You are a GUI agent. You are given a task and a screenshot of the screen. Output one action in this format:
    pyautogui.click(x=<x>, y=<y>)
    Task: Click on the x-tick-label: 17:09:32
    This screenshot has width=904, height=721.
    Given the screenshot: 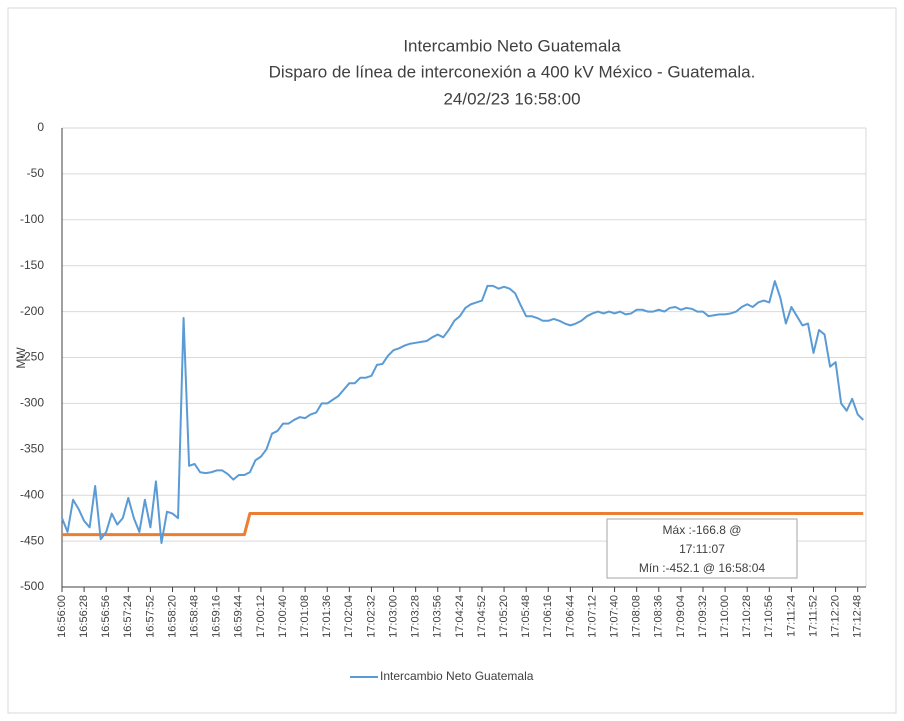 What is the action you would take?
    pyautogui.click(x=703, y=616)
    